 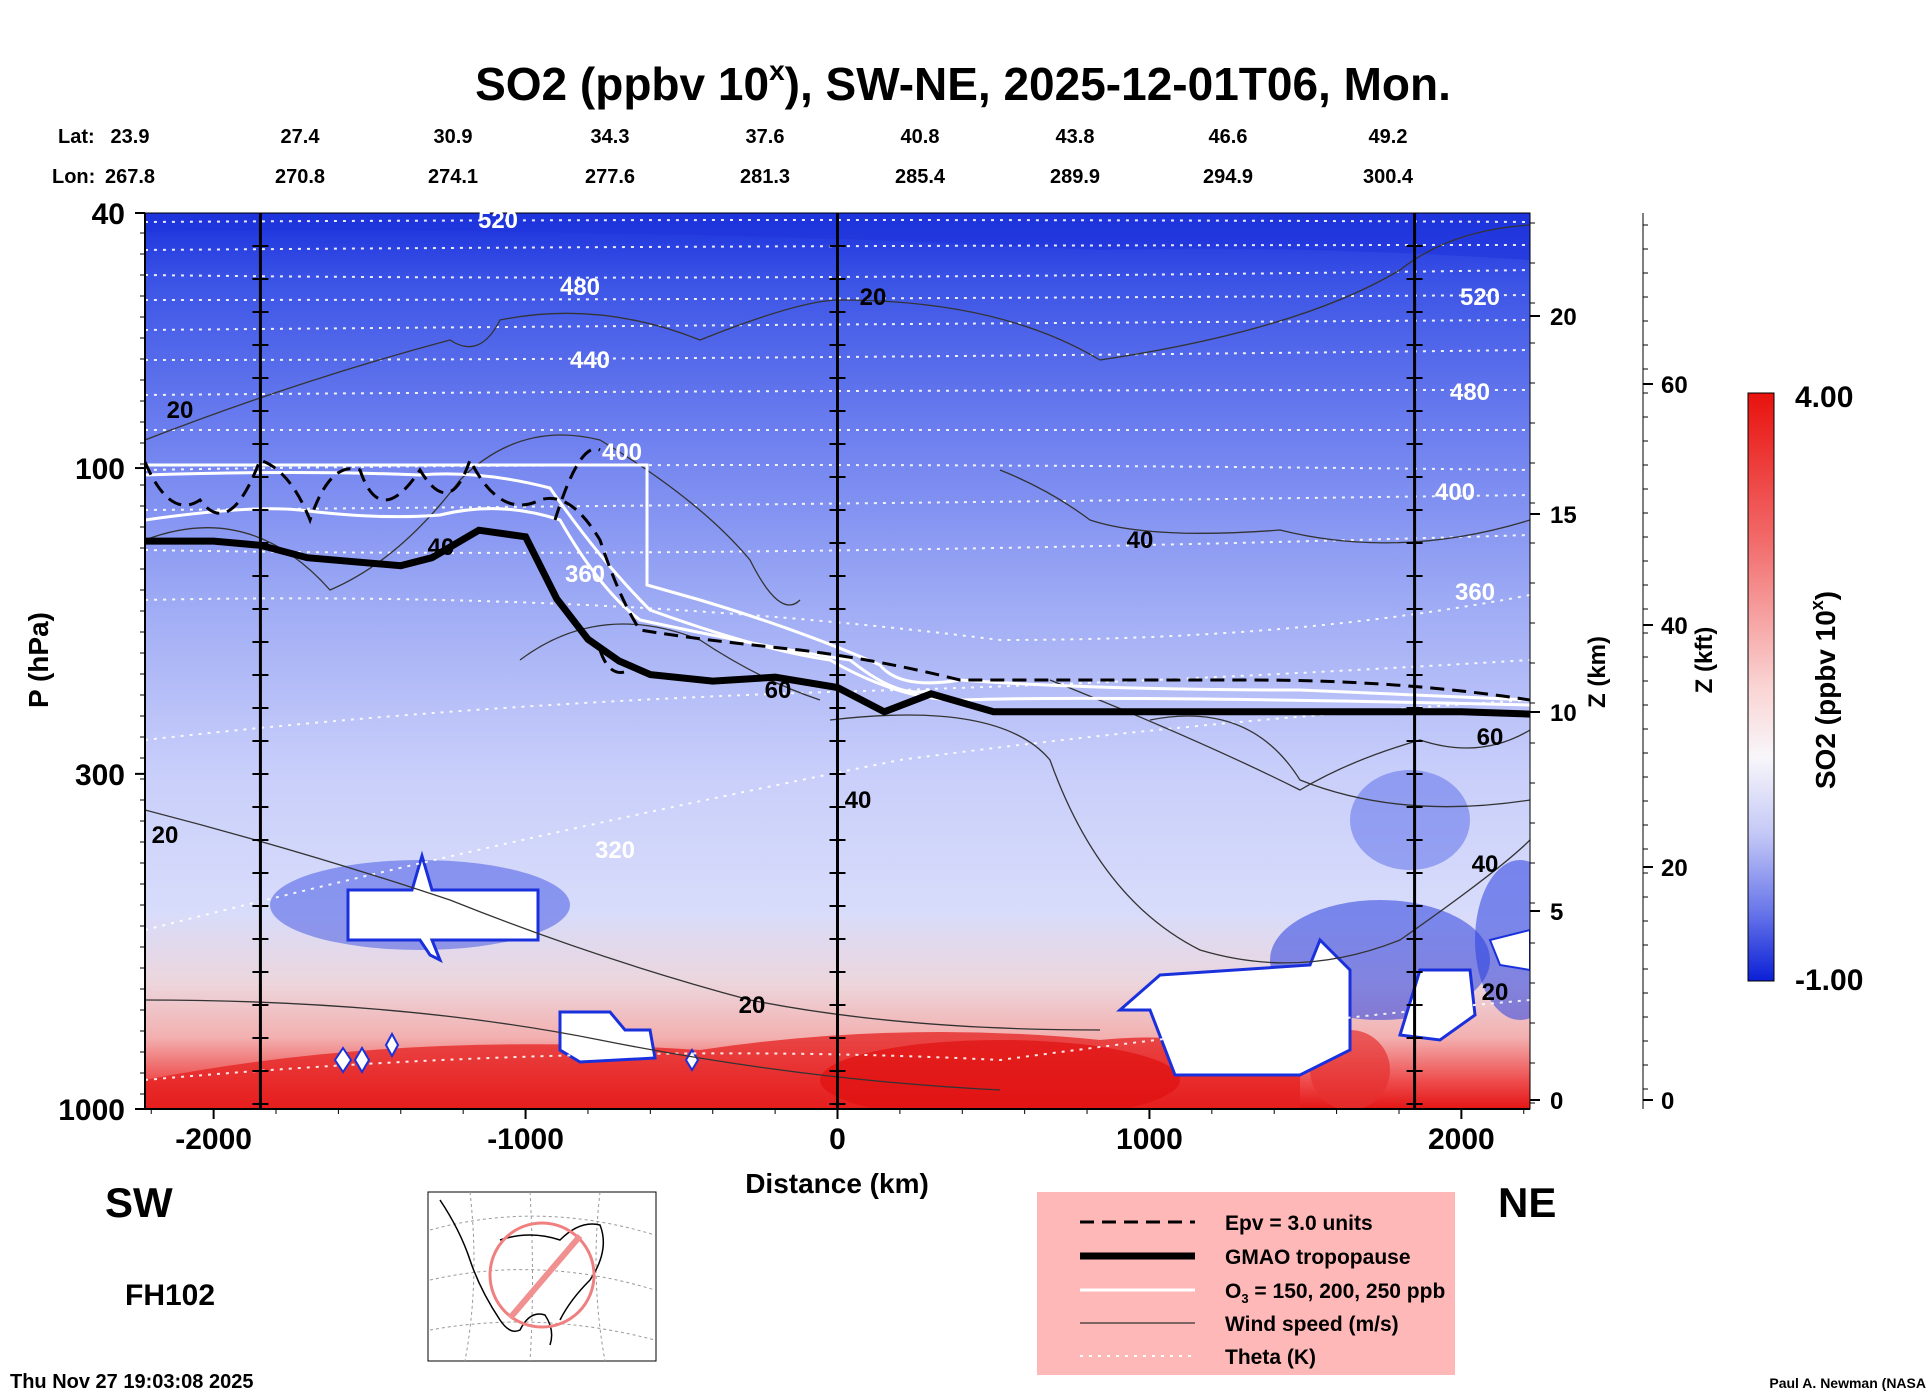 I want to click on legend-tropopause: GMAO tropopause, so click(x=1318, y=1257).